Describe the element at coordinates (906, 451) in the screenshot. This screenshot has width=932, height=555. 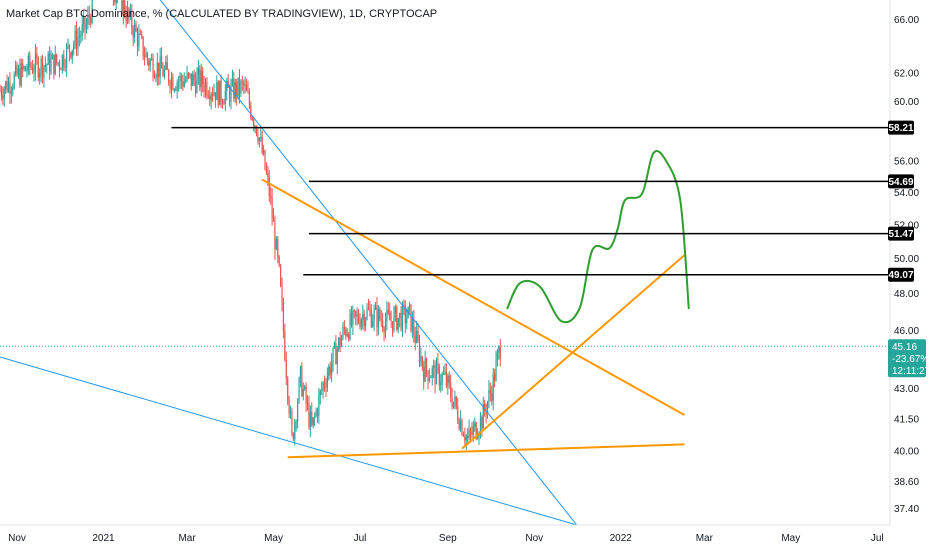
I see `y-tick-label: 40.00` at that location.